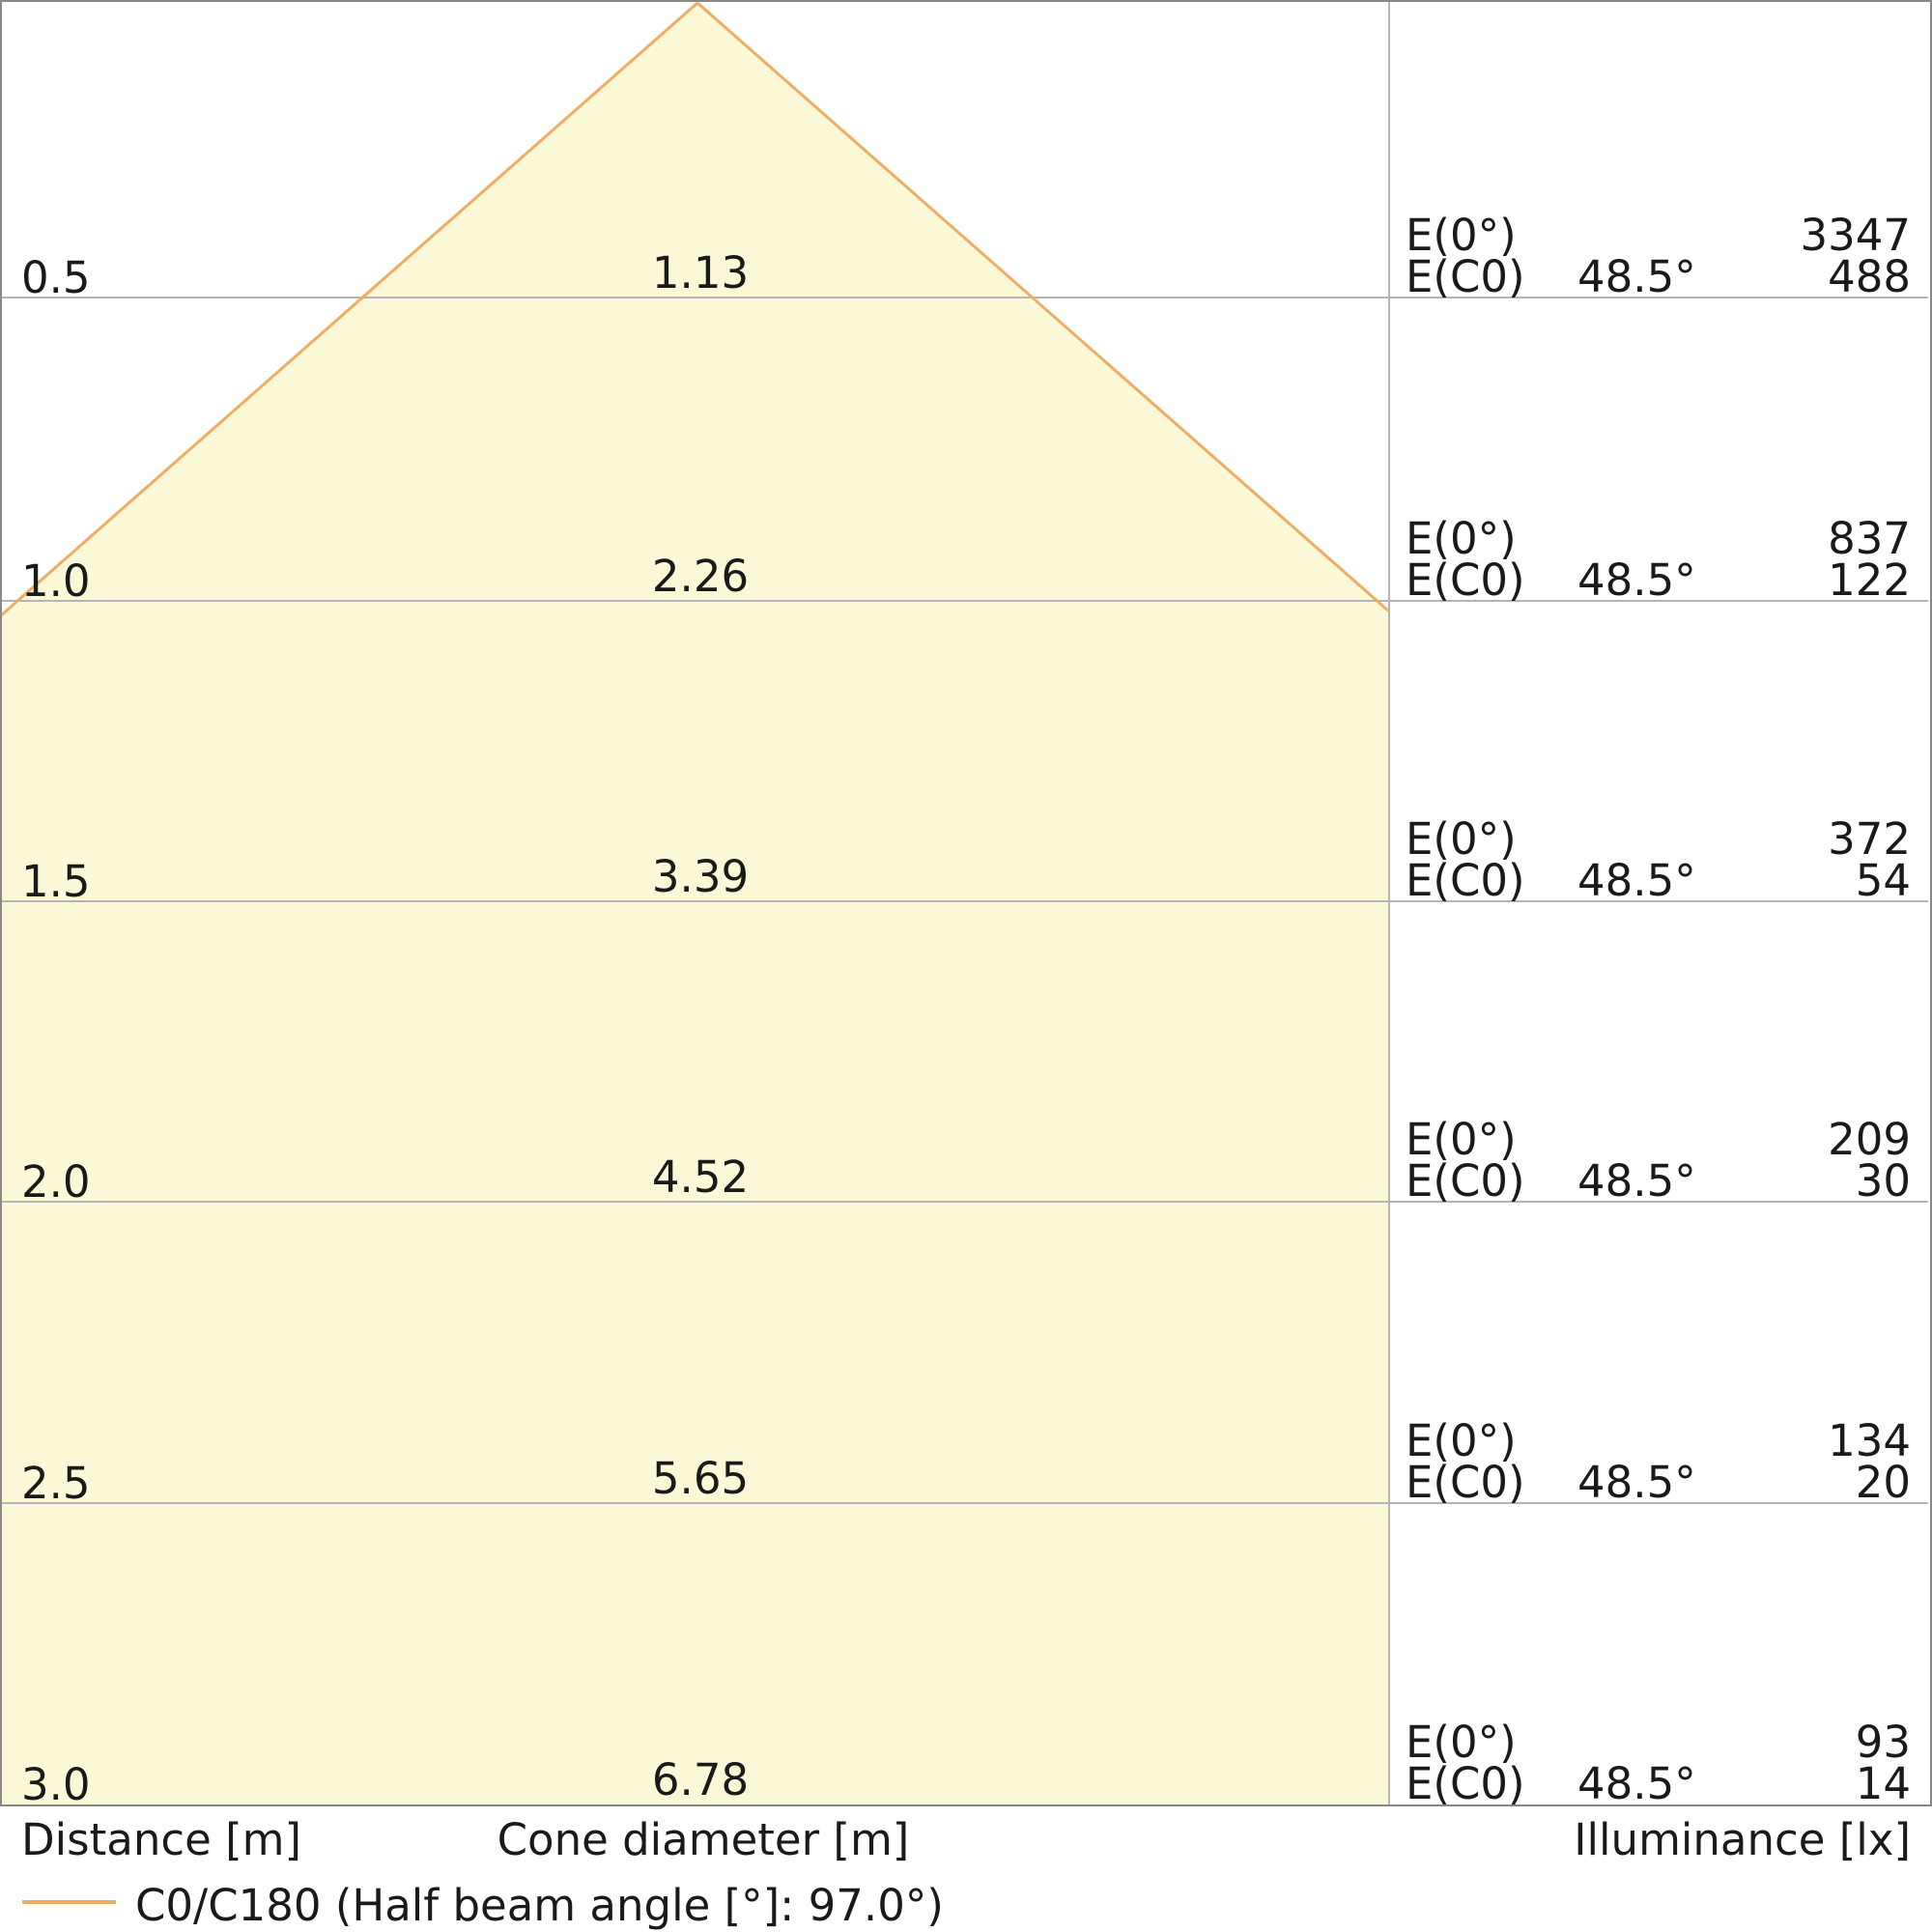 This screenshot has height=1932, width=1932. Describe the element at coordinates (1742, 1839) in the screenshot. I see `illuminance-axis-label: Illuminance [lx]` at that location.